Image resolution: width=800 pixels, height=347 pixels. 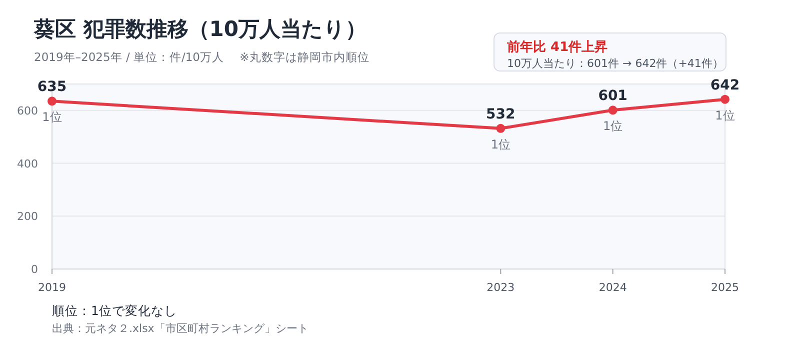 I want to click on source-note: 出典：元ネタ２.xlsx「市区町村ランキング」シート, so click(x=180, y=328).